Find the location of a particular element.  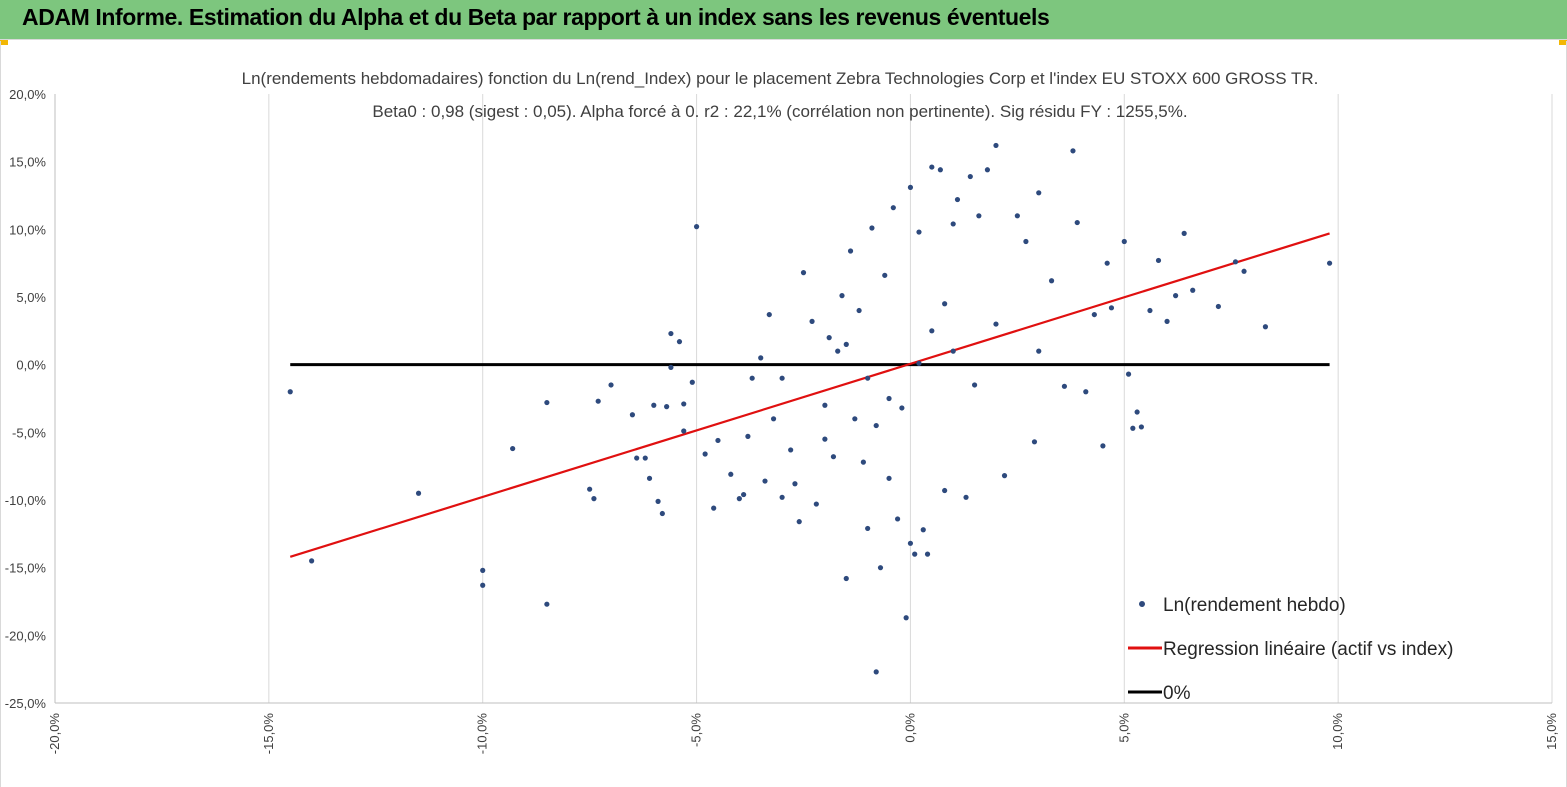

y-tick-label: -15,0% is located at coordinates (26, 568).